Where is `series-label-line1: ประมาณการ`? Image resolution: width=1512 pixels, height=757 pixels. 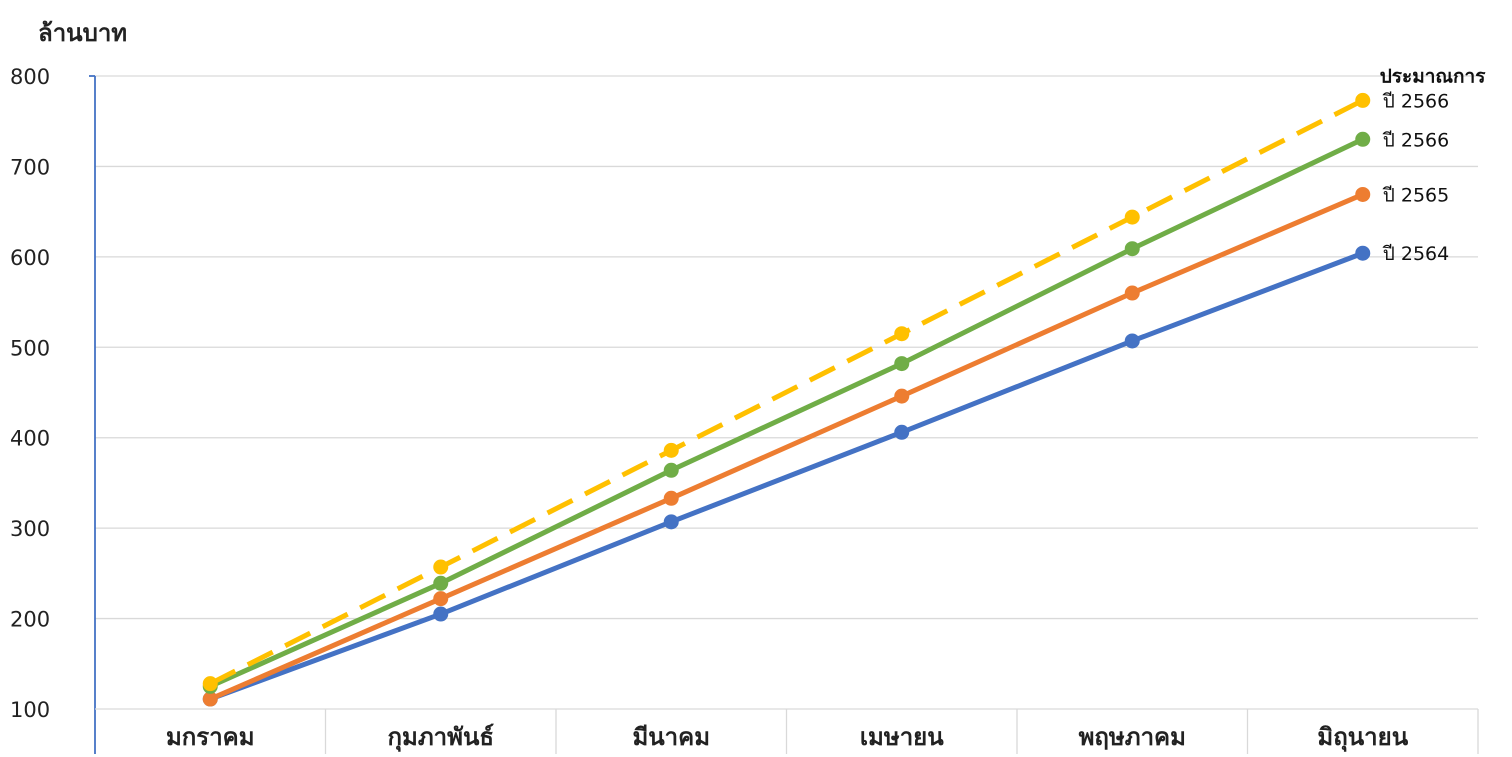 series-label-line1: ประมาณการ is located at coordinates (1433, 76).